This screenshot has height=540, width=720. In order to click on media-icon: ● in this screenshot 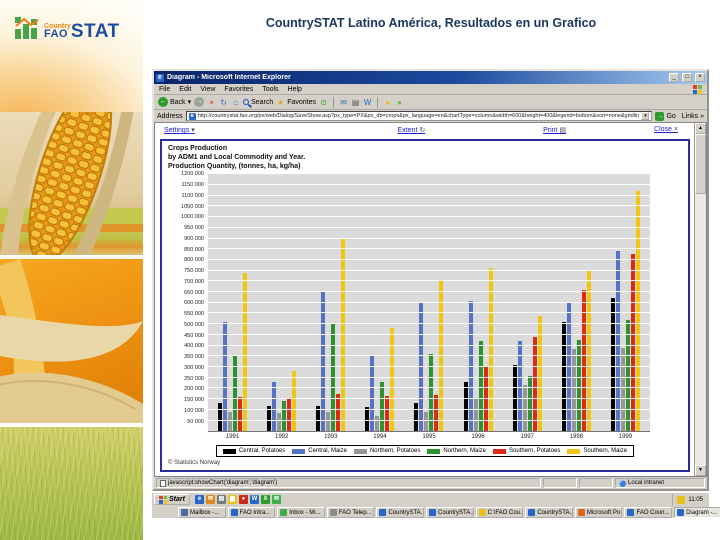, I will do `click(243, 499)`.